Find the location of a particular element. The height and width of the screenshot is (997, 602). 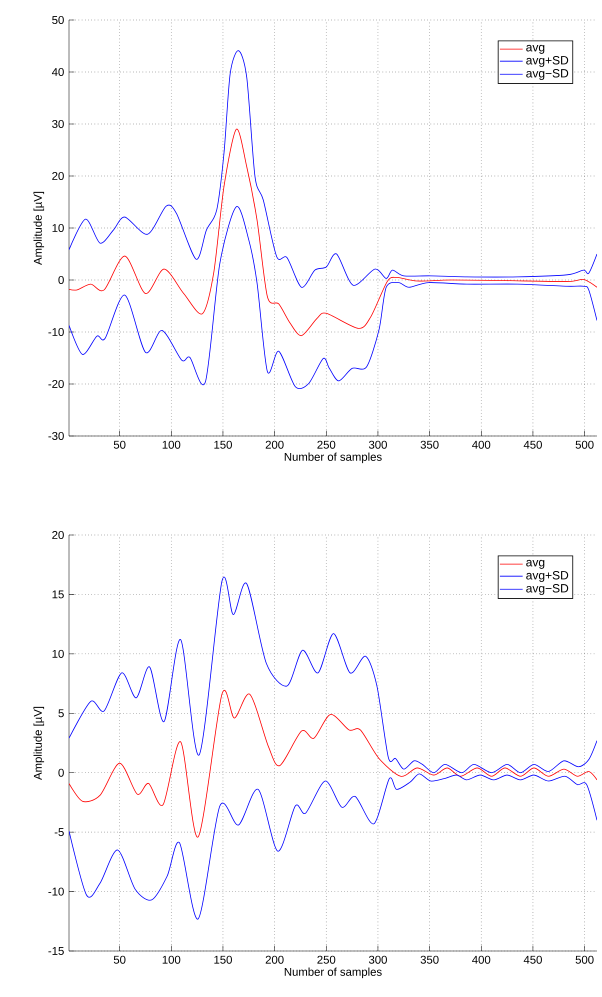

y-tick-label: -15 is located at coordinates (56, 951).